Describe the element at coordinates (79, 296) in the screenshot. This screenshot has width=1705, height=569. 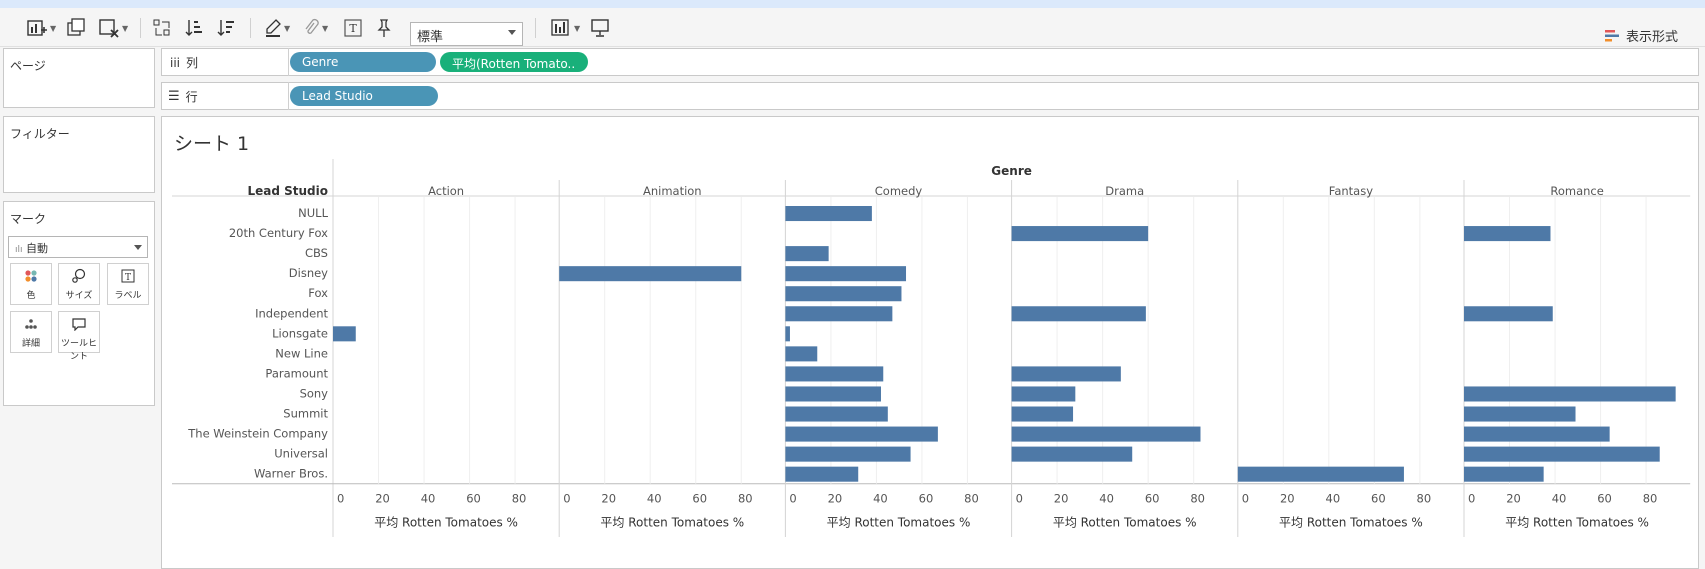
I see `size-card-label: サイズ` at that location.